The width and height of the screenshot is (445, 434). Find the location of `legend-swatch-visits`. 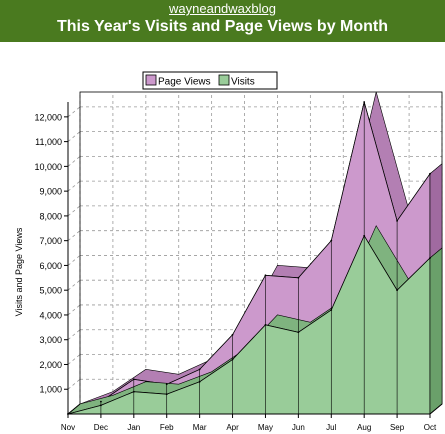

legend-swatch-visits is located at coordinates (224, 80).